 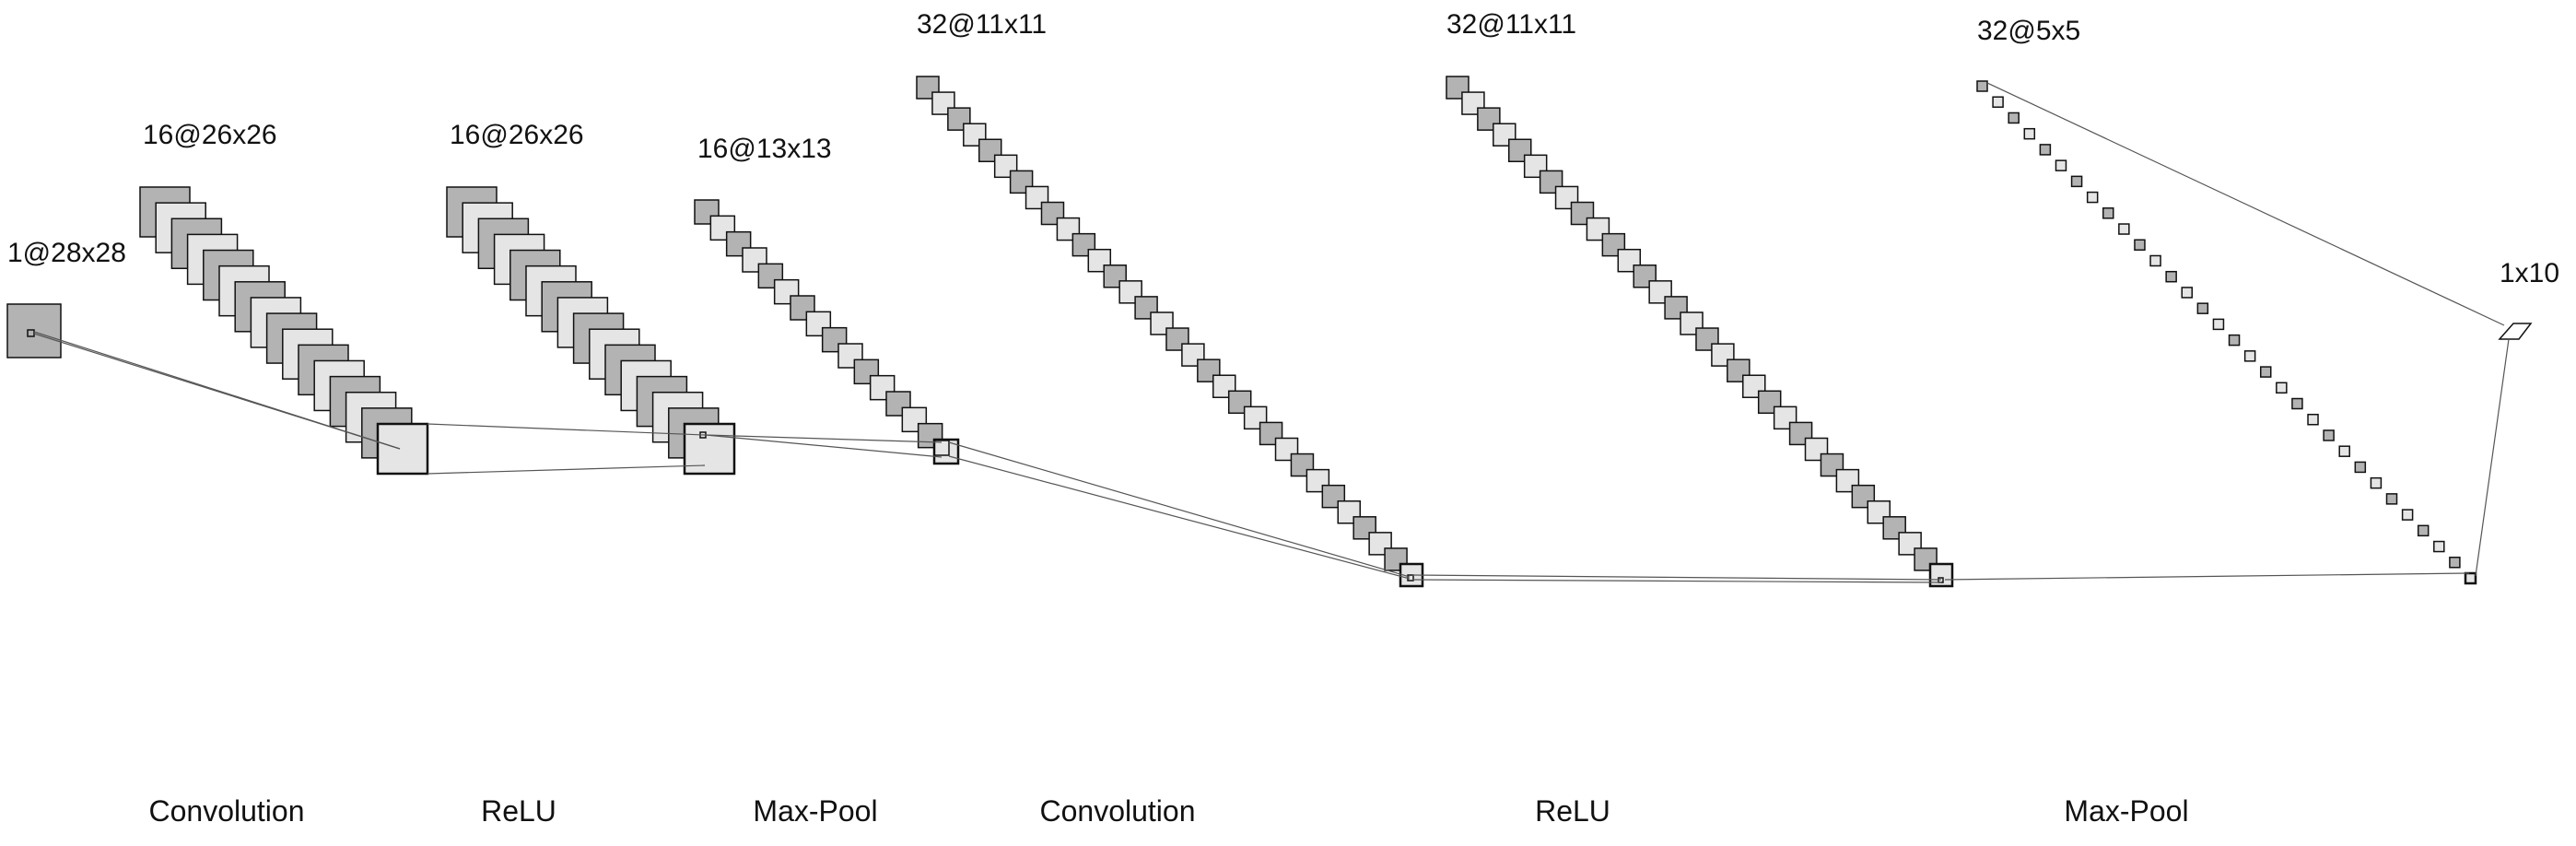 What do you see at coordinates (517, 135) in the screenshot?
I see `layer-label-relu1: 16@26x26` at bounding box center [517, 135].